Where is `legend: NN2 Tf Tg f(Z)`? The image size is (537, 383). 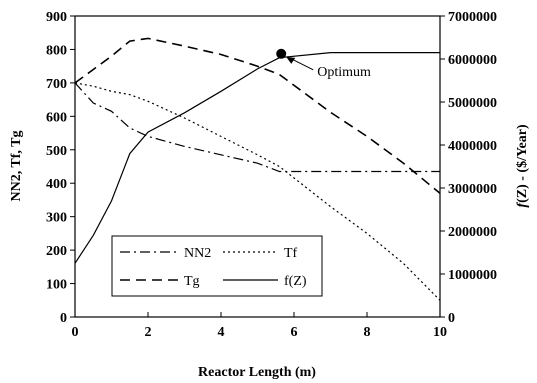
legend: NN2 Tf Tg f(Z) is located at coordinates (217, 266).